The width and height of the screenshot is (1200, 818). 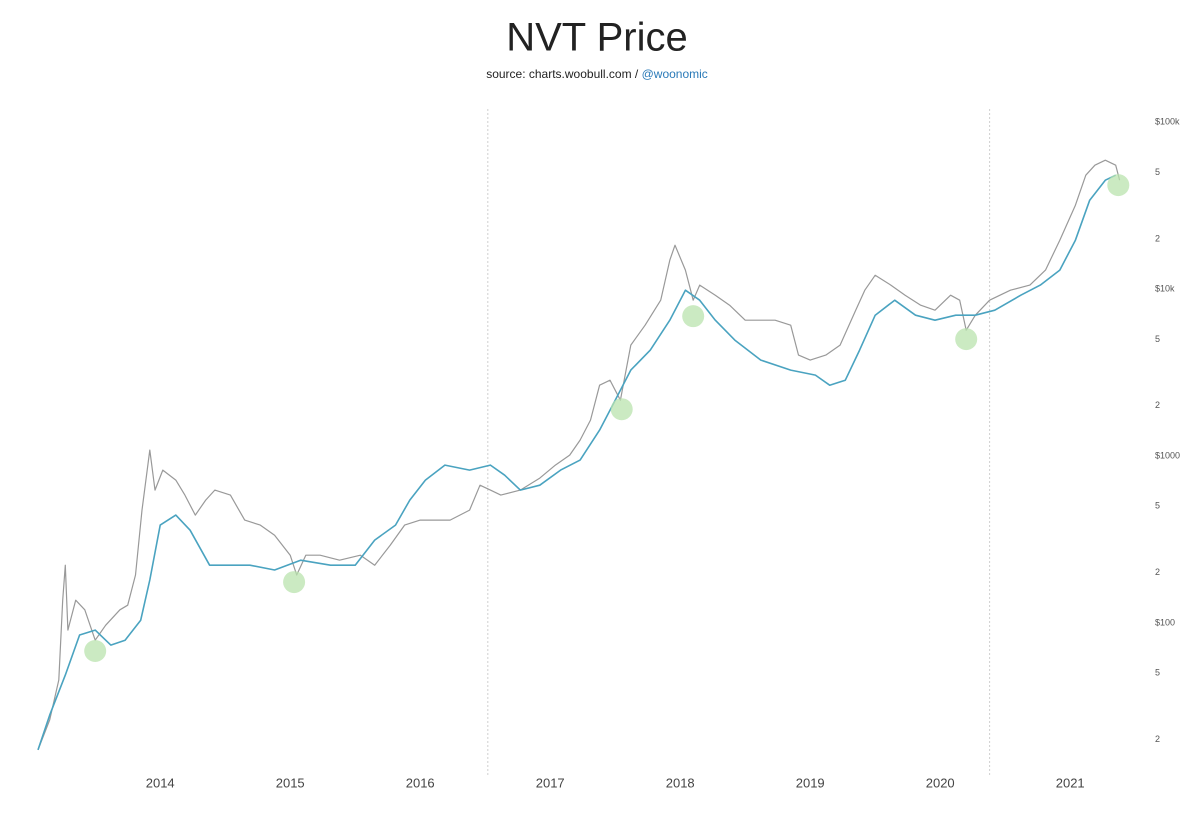 I want to click on x-tick-label: 2020, so click(x=940, y=782).